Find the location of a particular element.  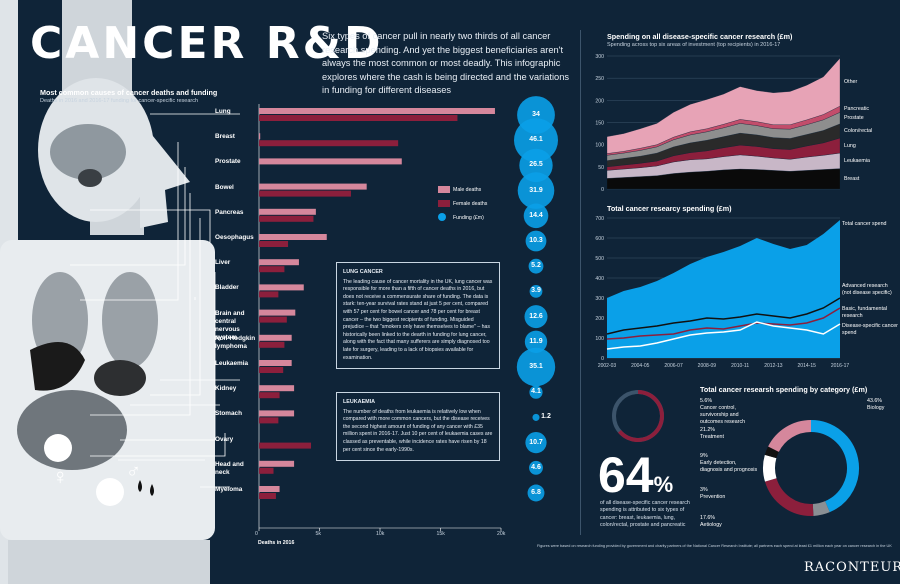

cancer-label: Oesophagus is located at coordinates (234, 237).